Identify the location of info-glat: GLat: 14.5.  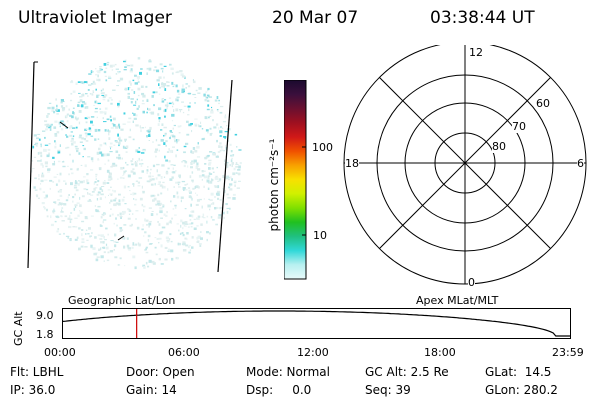
(518, 372).